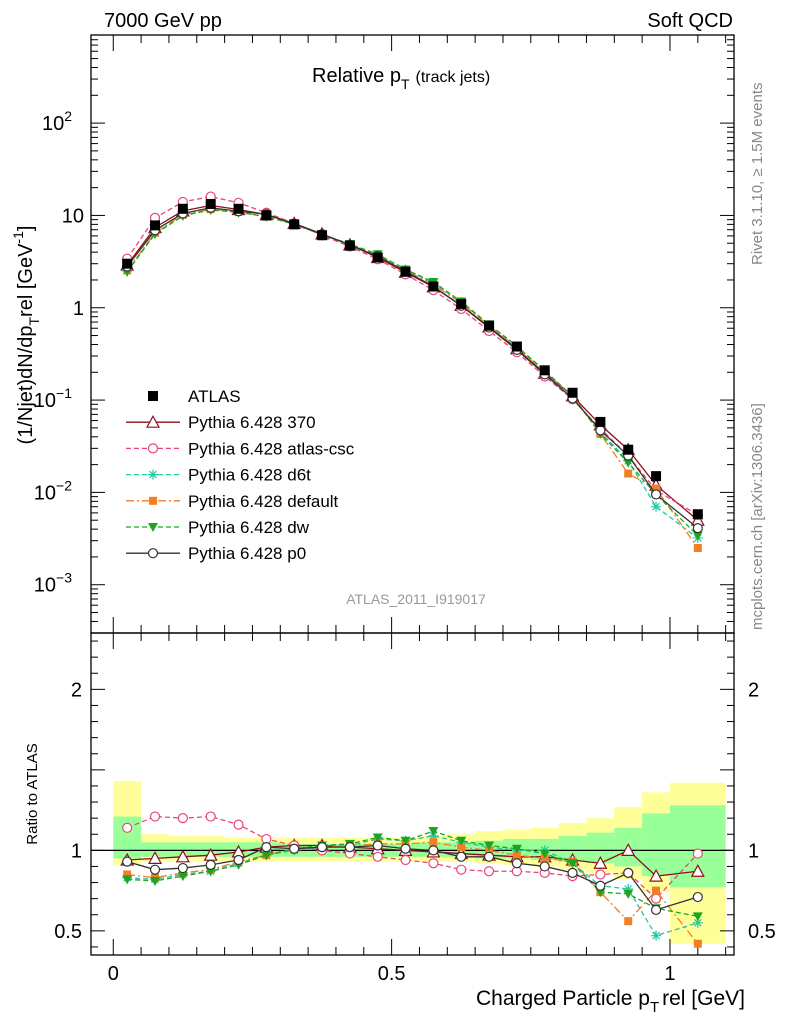  What do you see at coordinates (53, 490) in the screenshot?
I see `main-ytick-label: 10⁻²` at bounding box center [53, 490].